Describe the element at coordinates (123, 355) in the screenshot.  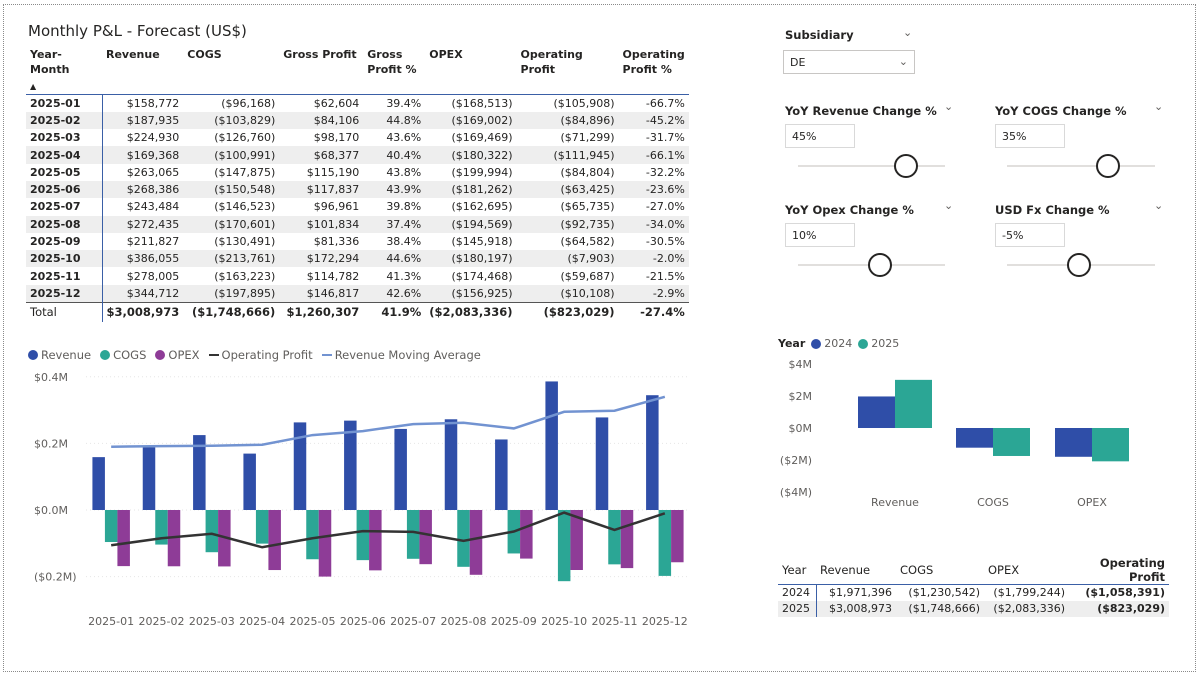
I see `legend-item-cogs: COGS` at that location.